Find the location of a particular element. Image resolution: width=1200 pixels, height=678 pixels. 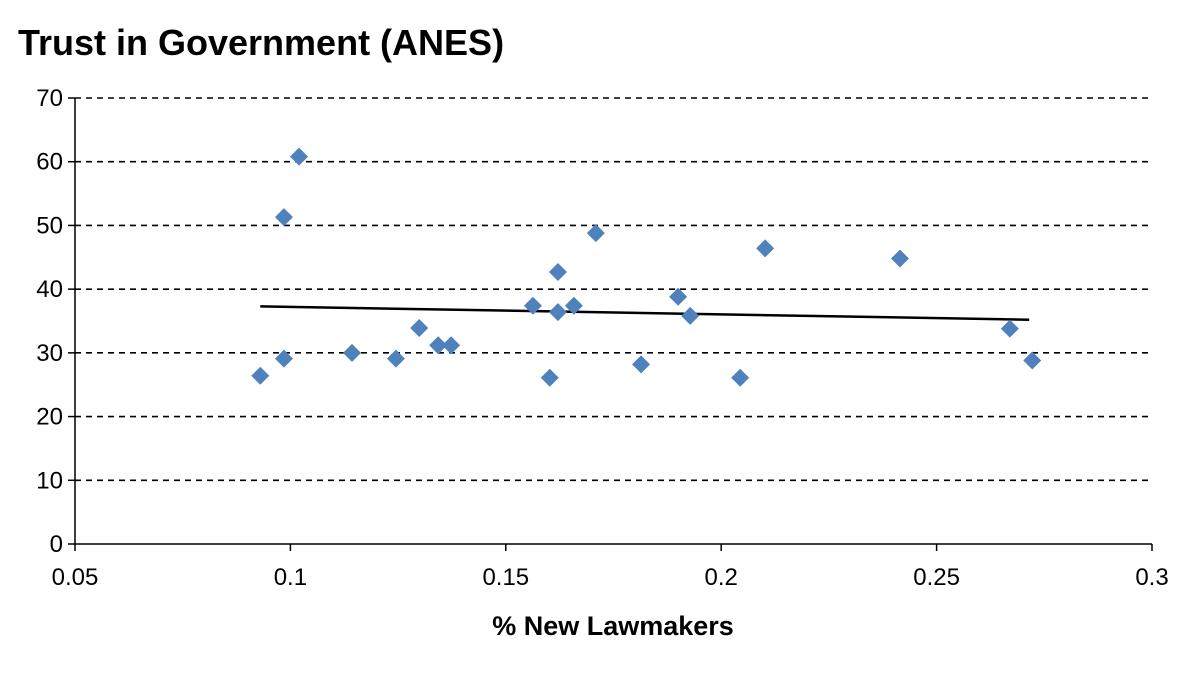

x-tick-label: 0.15 is located at coordinates (505, 577).